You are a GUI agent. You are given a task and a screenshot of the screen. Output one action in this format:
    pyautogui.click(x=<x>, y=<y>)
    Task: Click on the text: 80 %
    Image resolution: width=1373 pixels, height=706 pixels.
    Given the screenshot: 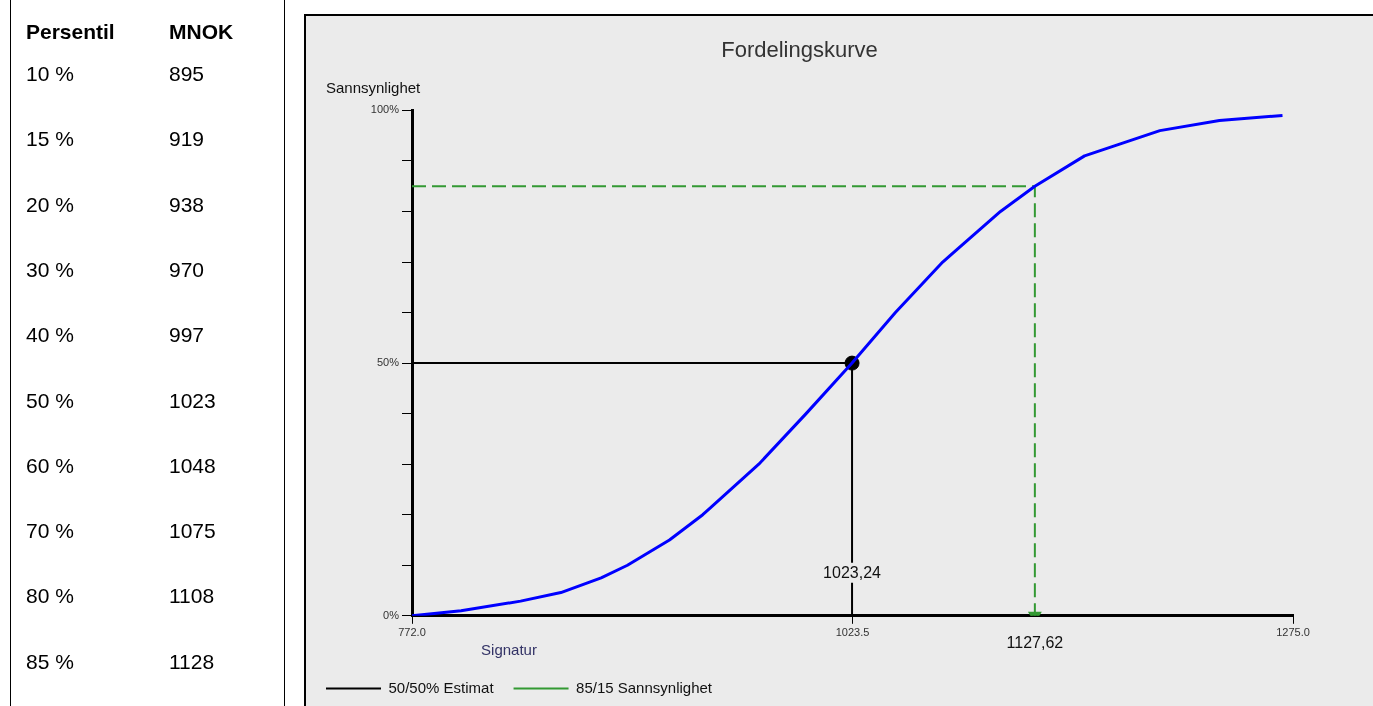 What is the action you would take?
    pyautogui.click(x=50, y=596)
    